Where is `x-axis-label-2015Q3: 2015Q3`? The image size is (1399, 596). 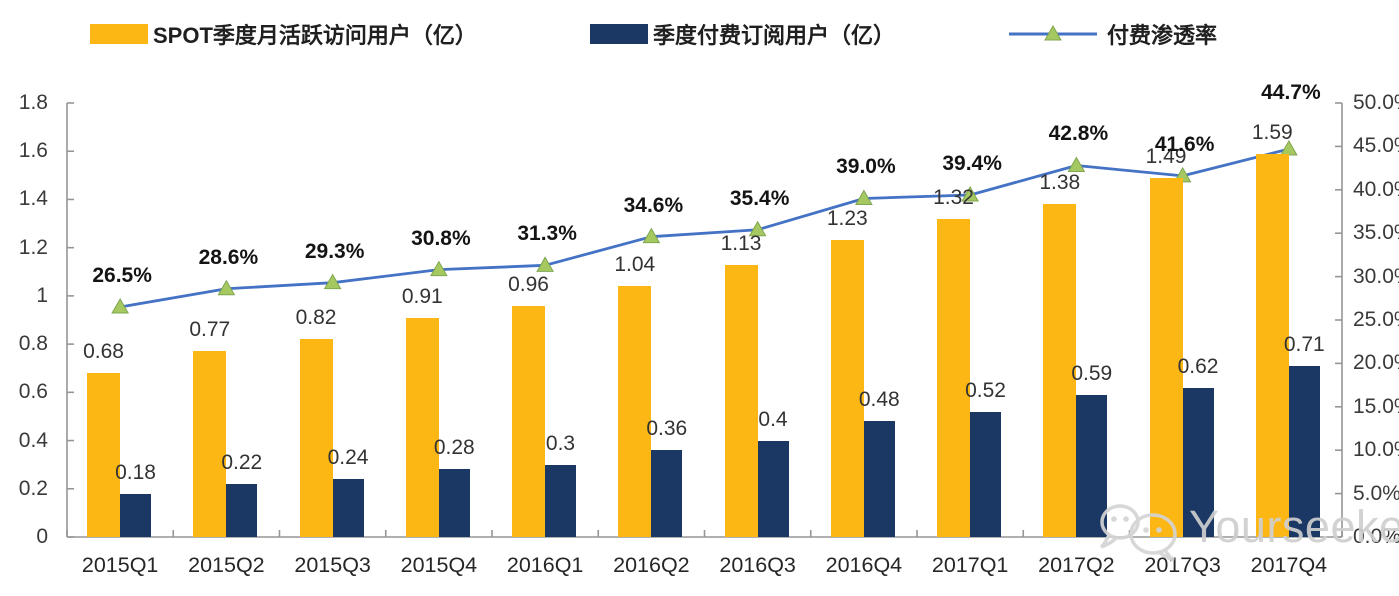 x-axis-label-2015Q3: 2015Q3 is located at coordinates (332, 565).